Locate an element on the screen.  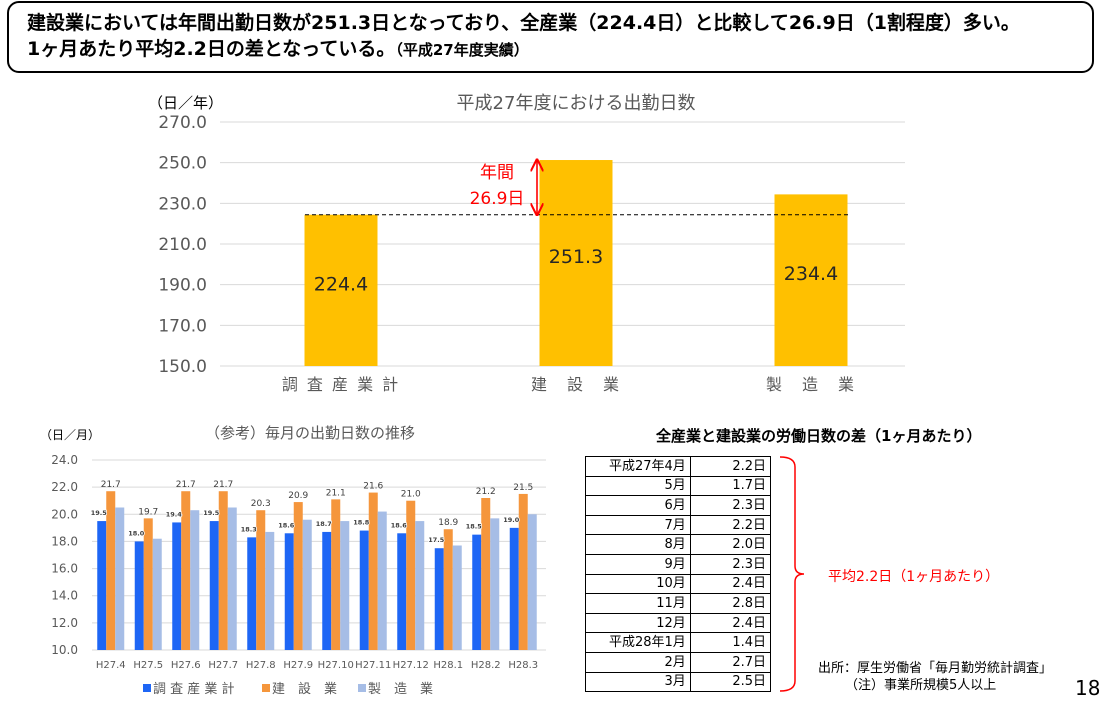
monthly-bar-value-label: 19.7 is located at coordinates (148, 512).